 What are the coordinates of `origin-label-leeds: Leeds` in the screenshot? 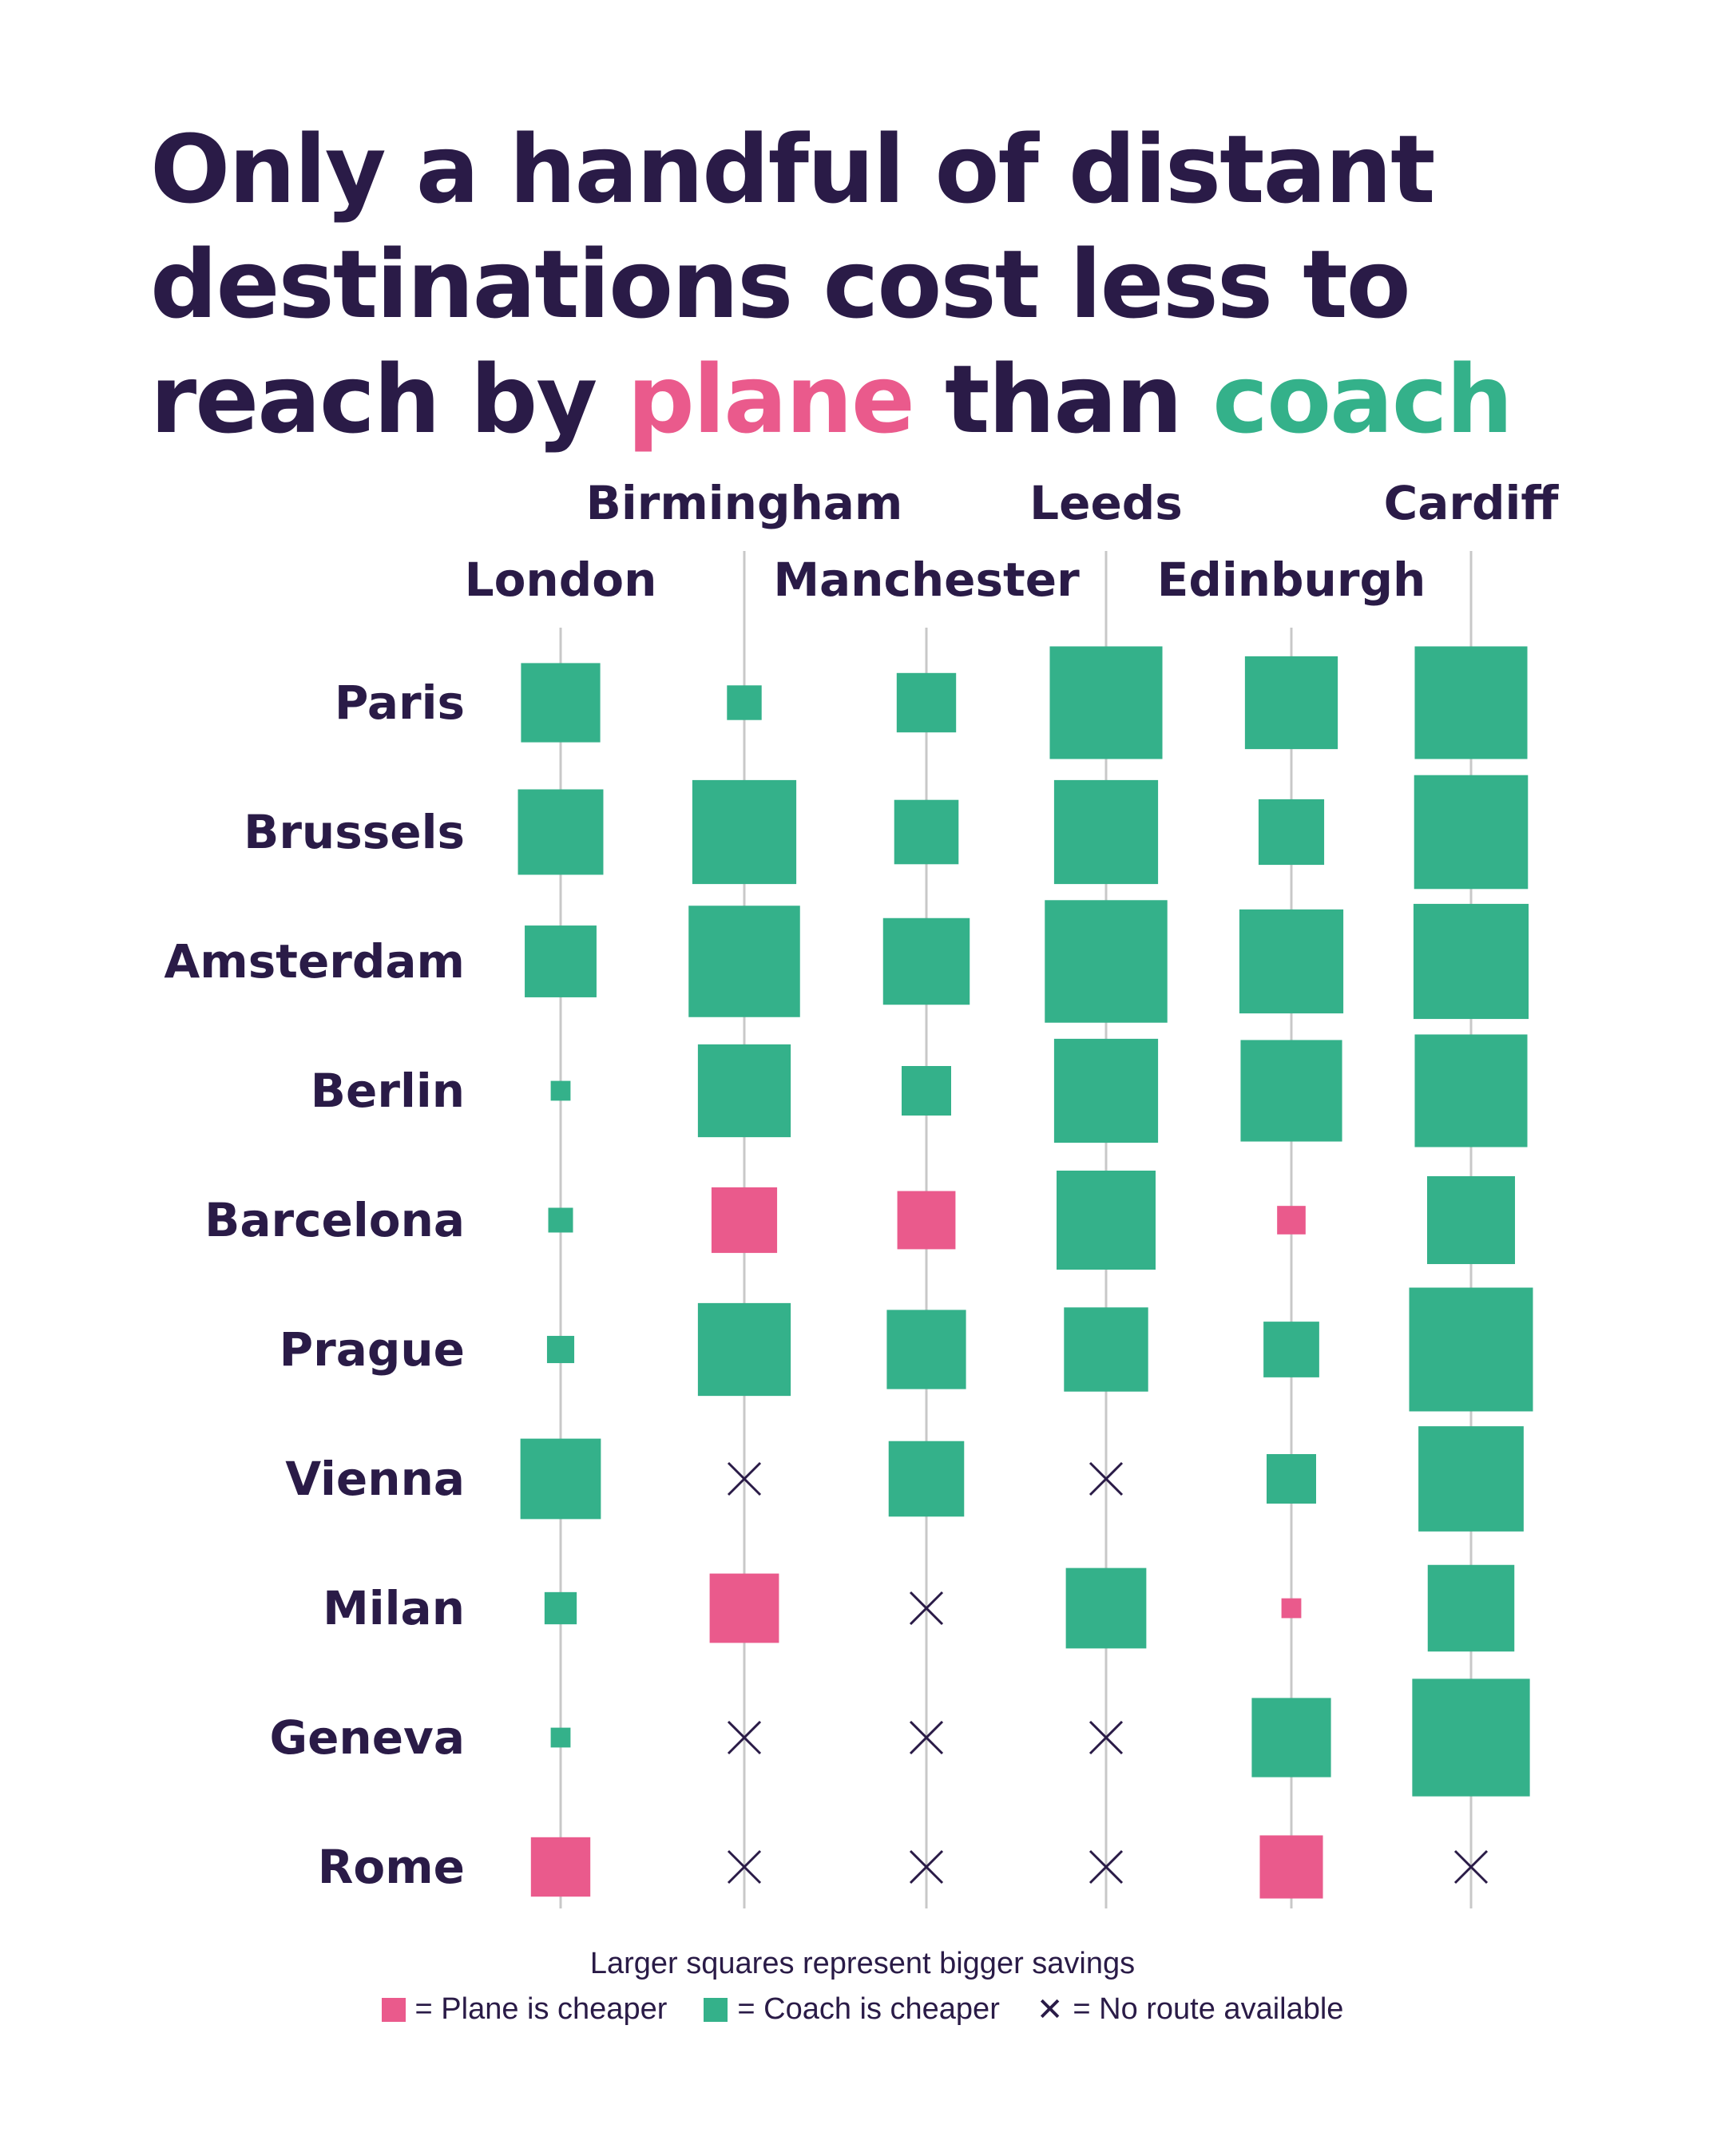 It's located at (1106, 503).